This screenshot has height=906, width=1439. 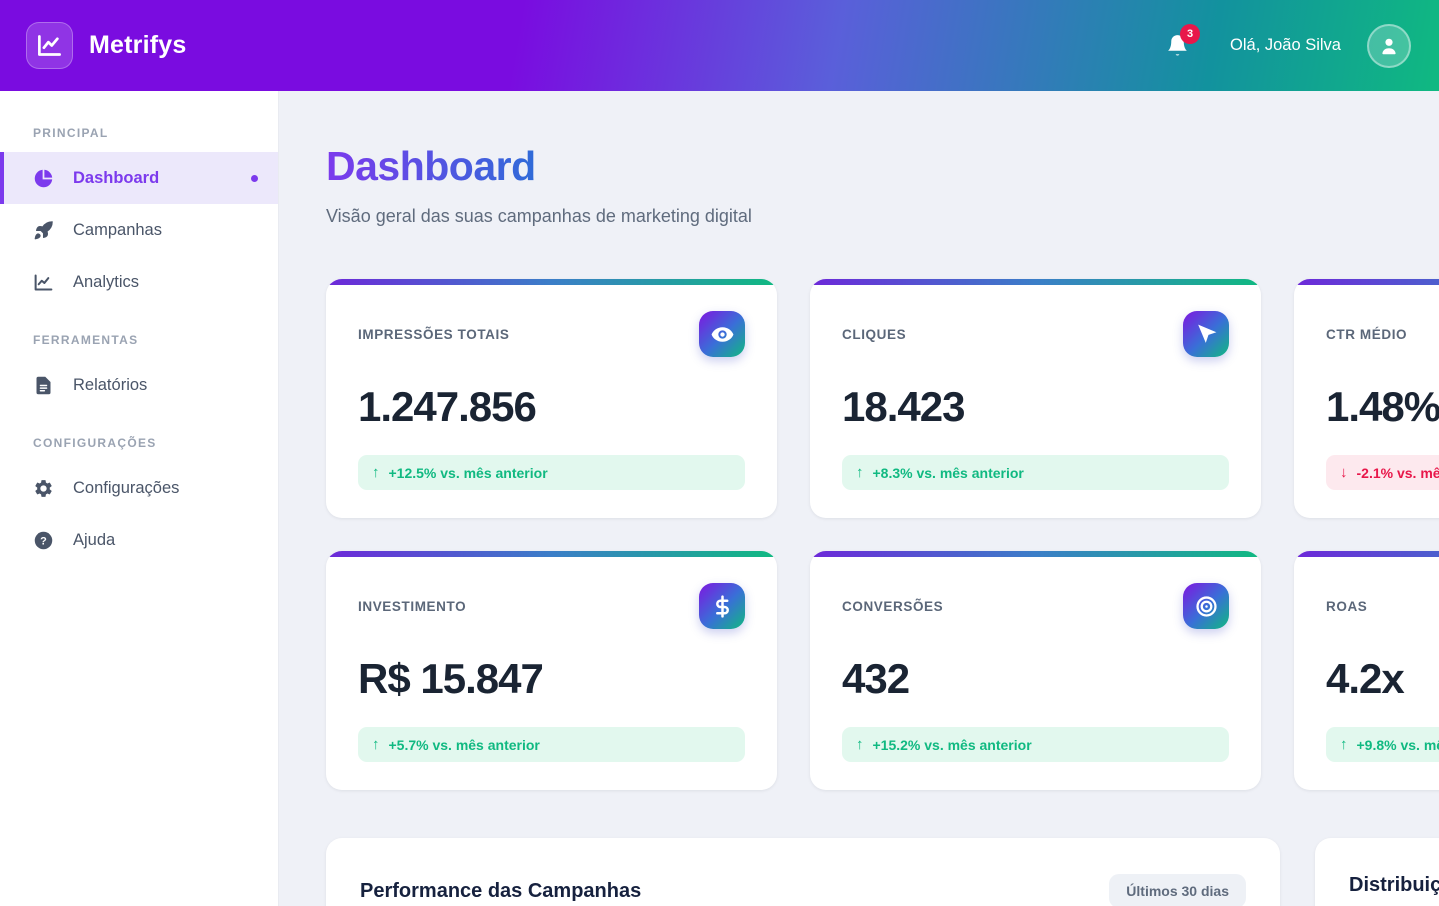 I want to click on stat-label: CONVERSÕES, so click(x=893, y=606).